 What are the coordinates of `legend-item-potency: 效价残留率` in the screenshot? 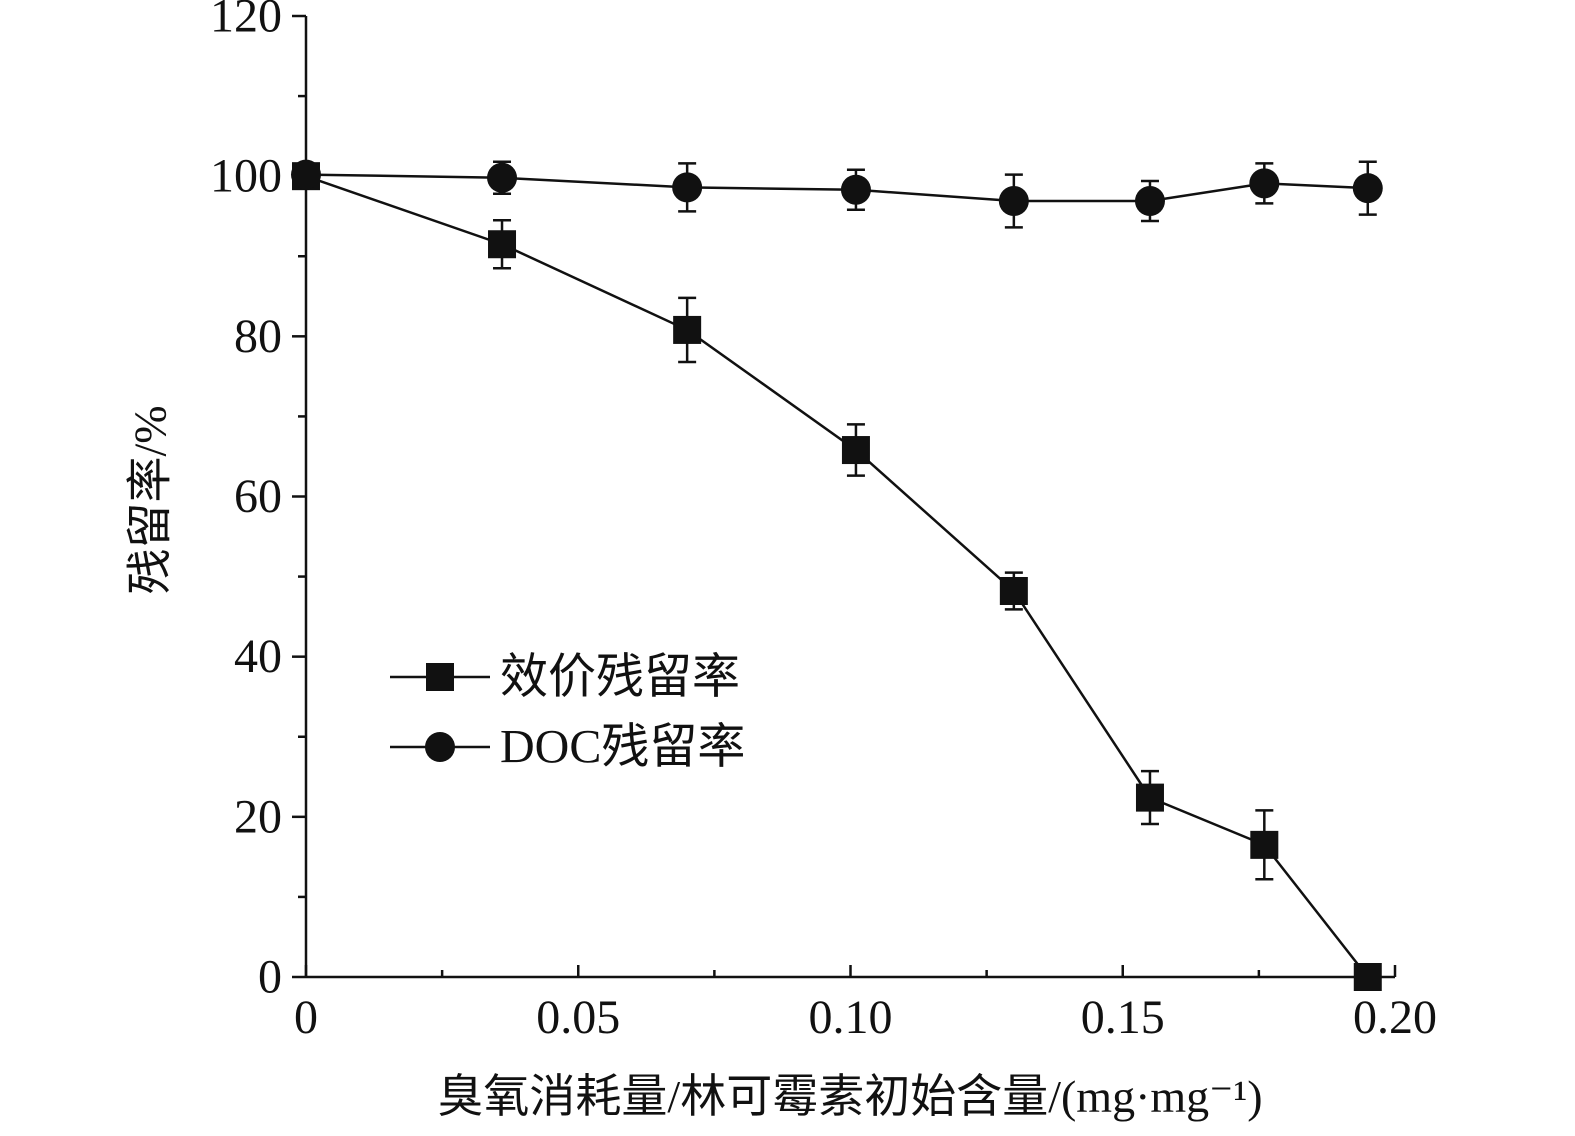 It's located at (565, 677).